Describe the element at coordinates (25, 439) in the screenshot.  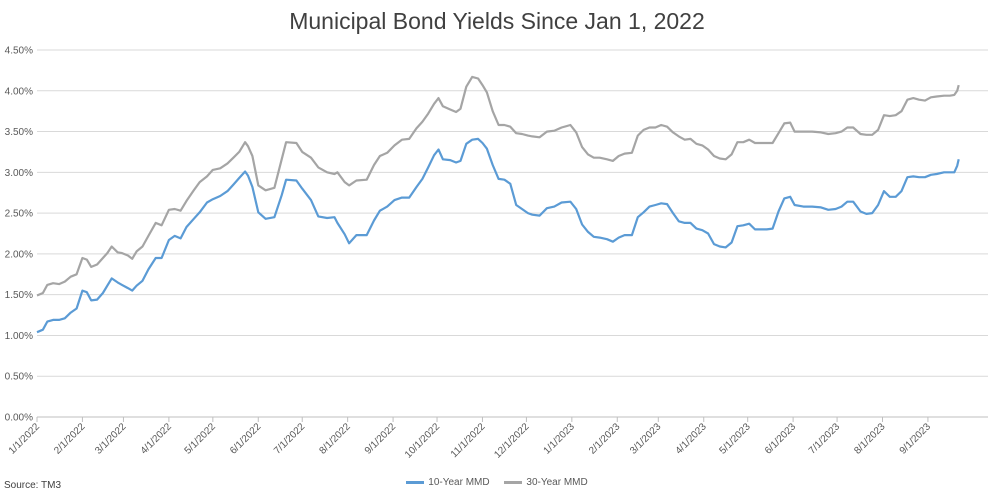
I see `x-tick-label: 1/1/2022` at that location.